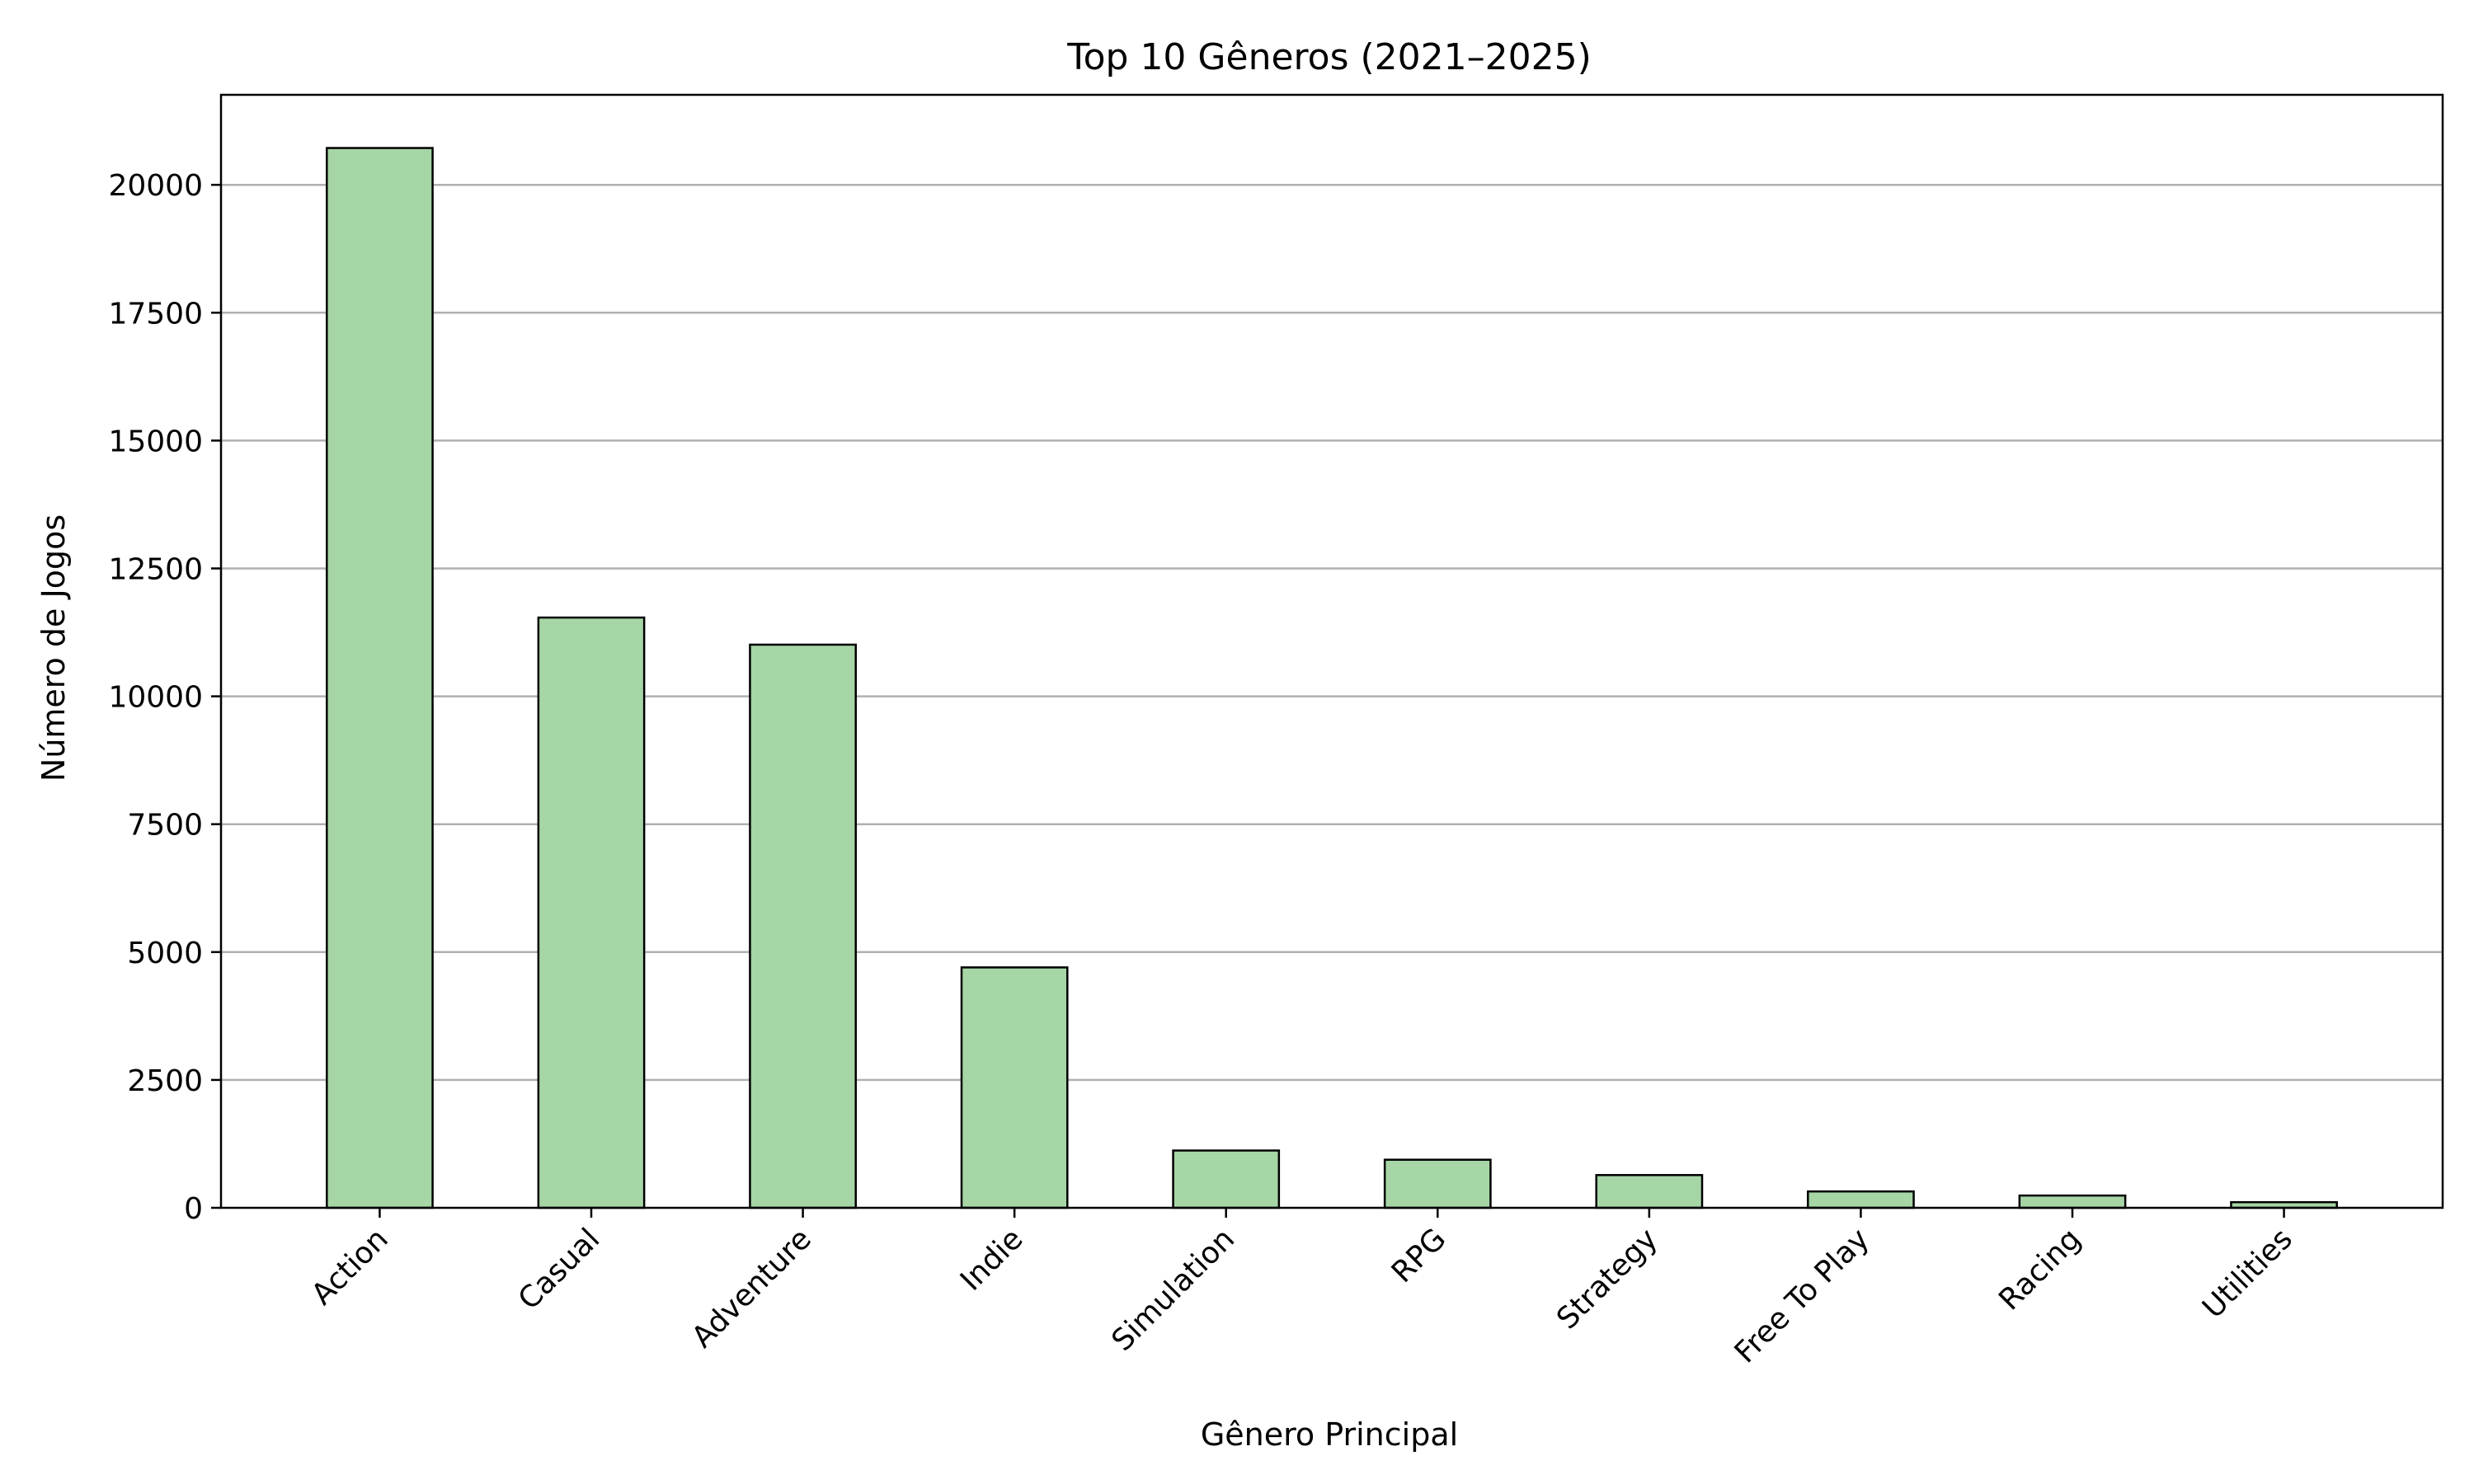  What do you see at coordinates (1607, 1279) in the screenshot?
I see `x-tick-label: Strategy` at bounding box center [1607, 1279].